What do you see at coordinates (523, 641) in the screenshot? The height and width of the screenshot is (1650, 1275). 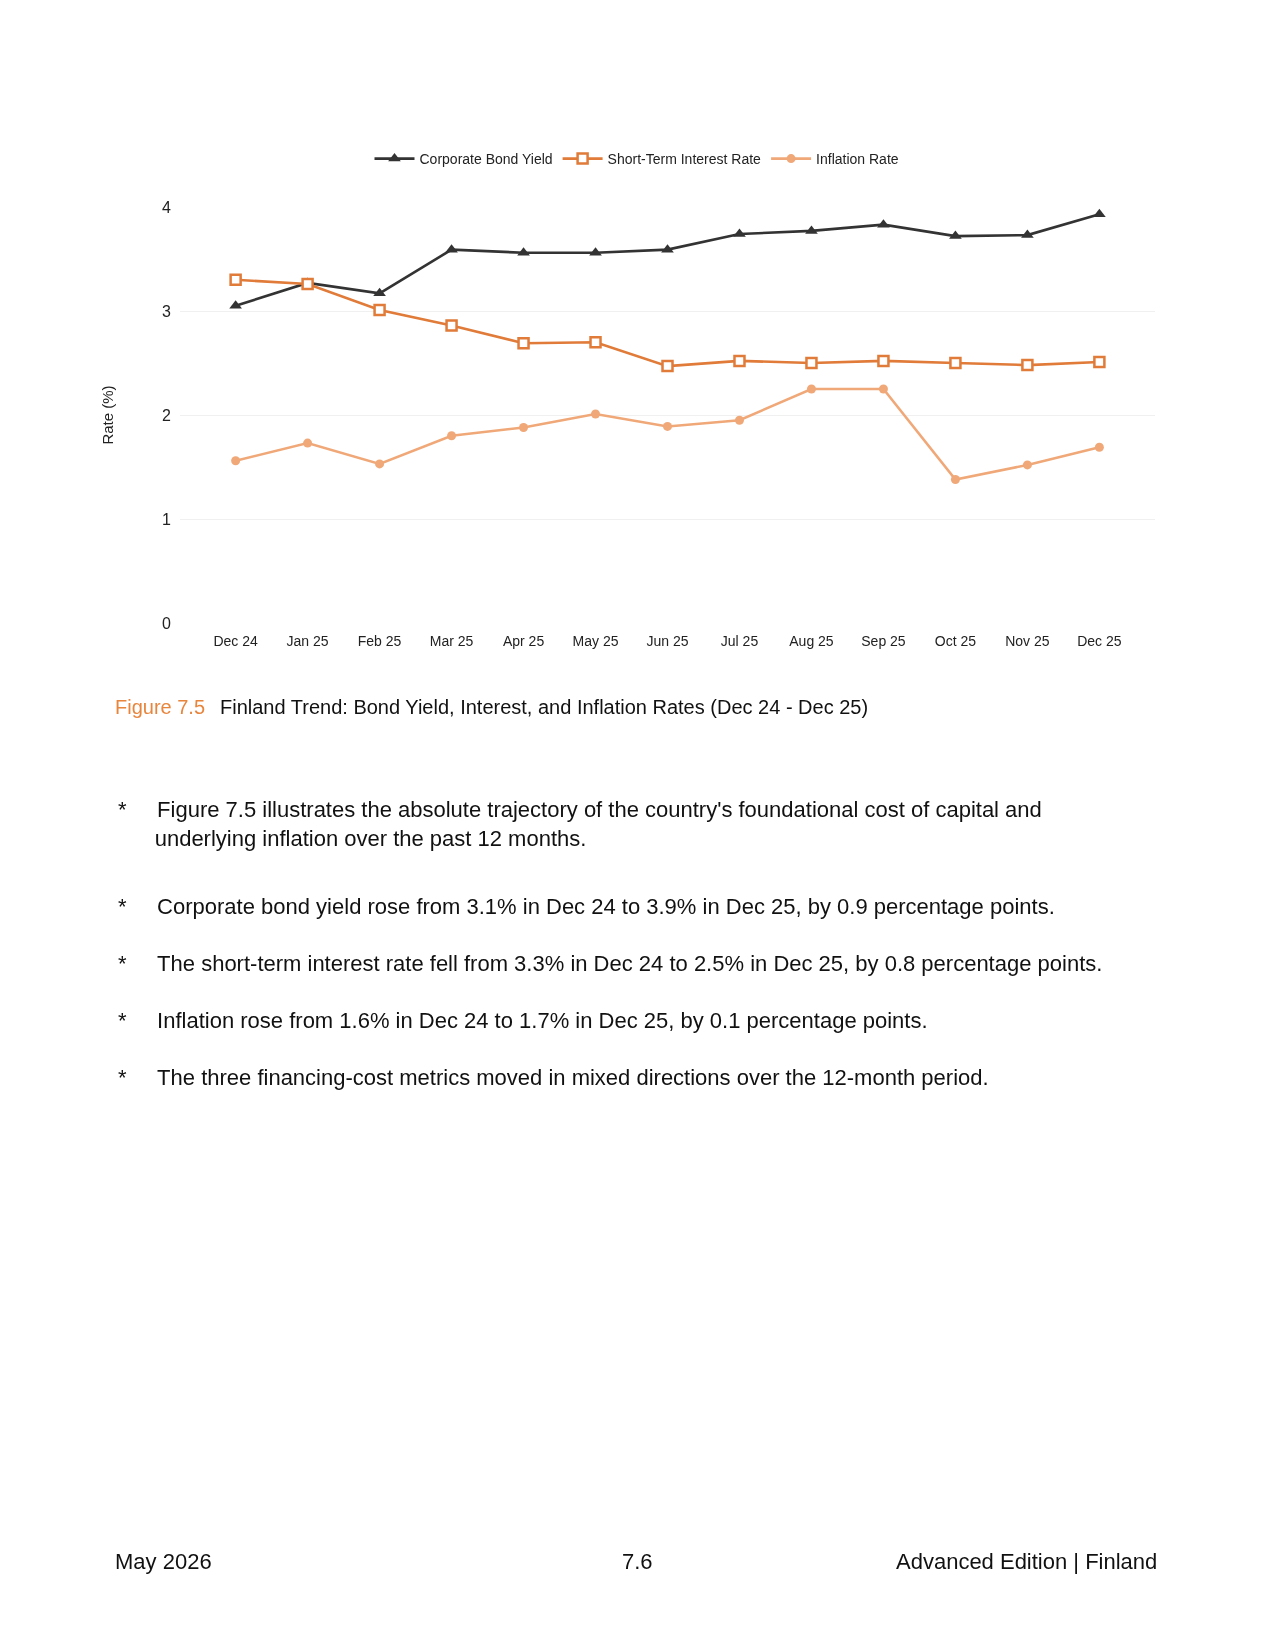 I see `x-tick-label: Apr 25` at bounding box center [523, 641].